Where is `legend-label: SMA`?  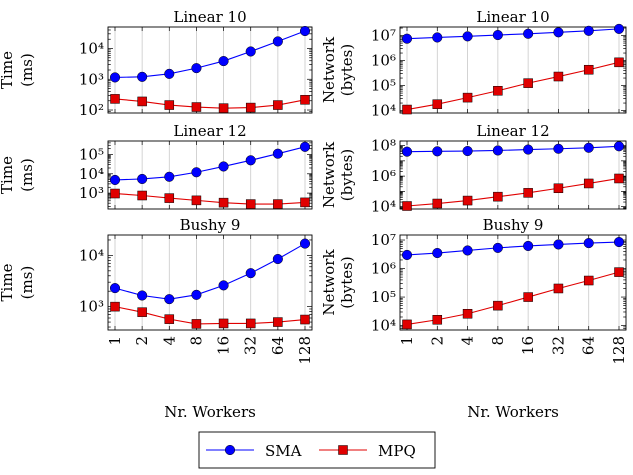 legend-label: SMA is located at coordinates (283, 451).